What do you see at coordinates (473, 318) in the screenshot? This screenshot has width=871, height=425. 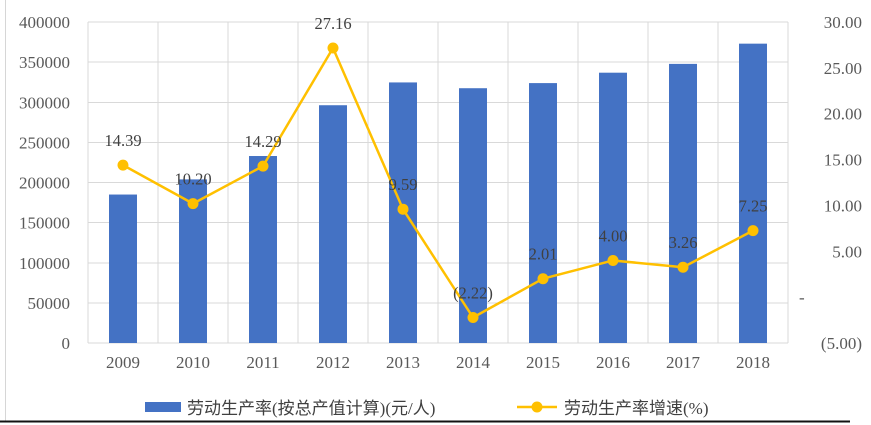 I see `marker-2014` at bounding box center [473, 318].